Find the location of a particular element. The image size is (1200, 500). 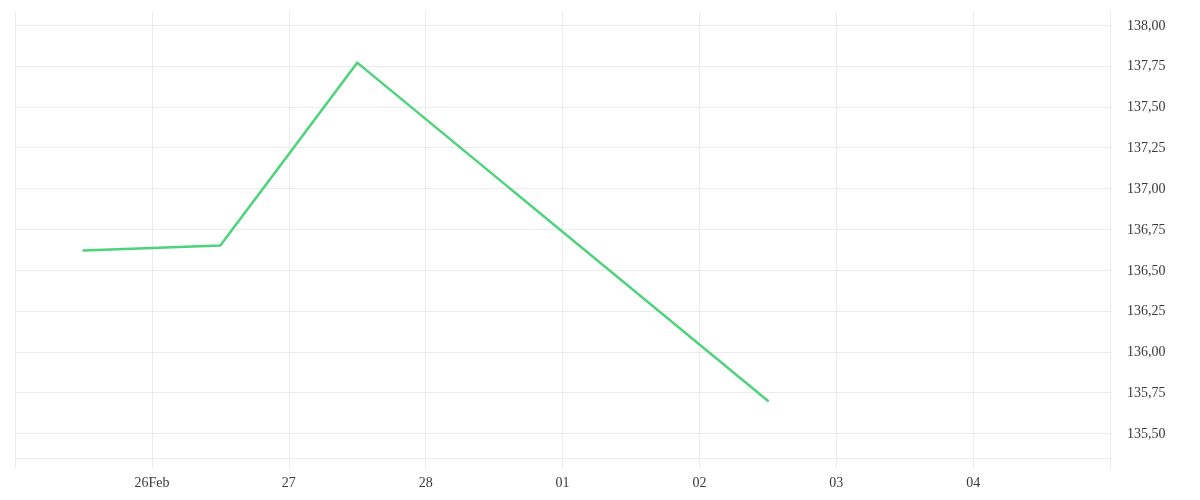

x-tick-label: 27 is located at coordinates (288, 482).